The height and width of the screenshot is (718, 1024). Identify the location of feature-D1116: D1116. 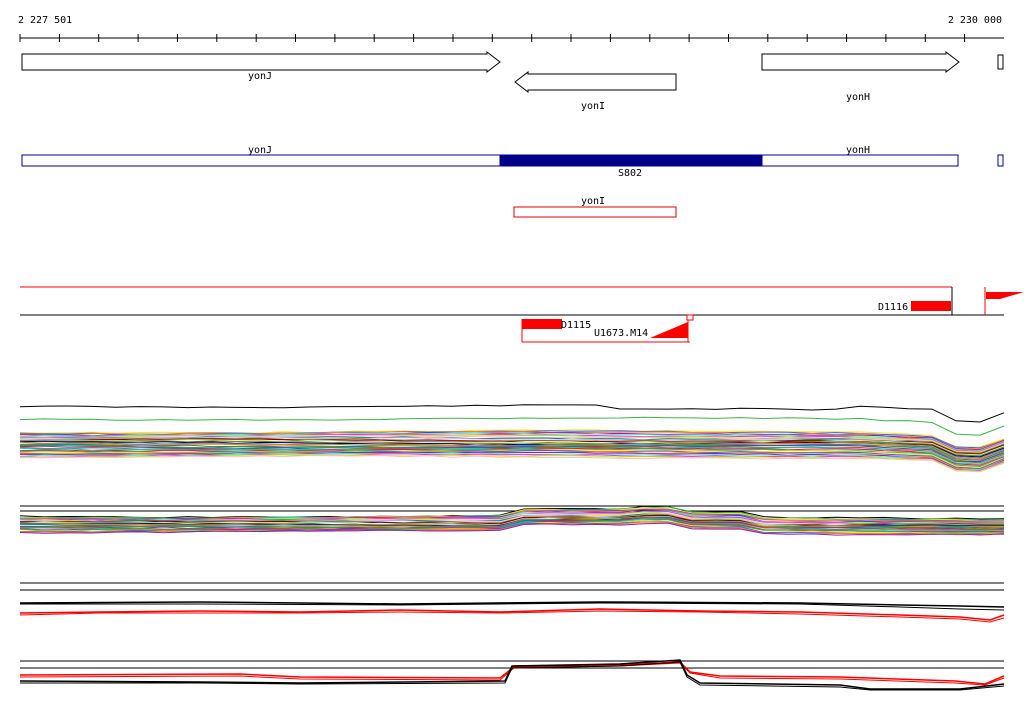
(914, 307).